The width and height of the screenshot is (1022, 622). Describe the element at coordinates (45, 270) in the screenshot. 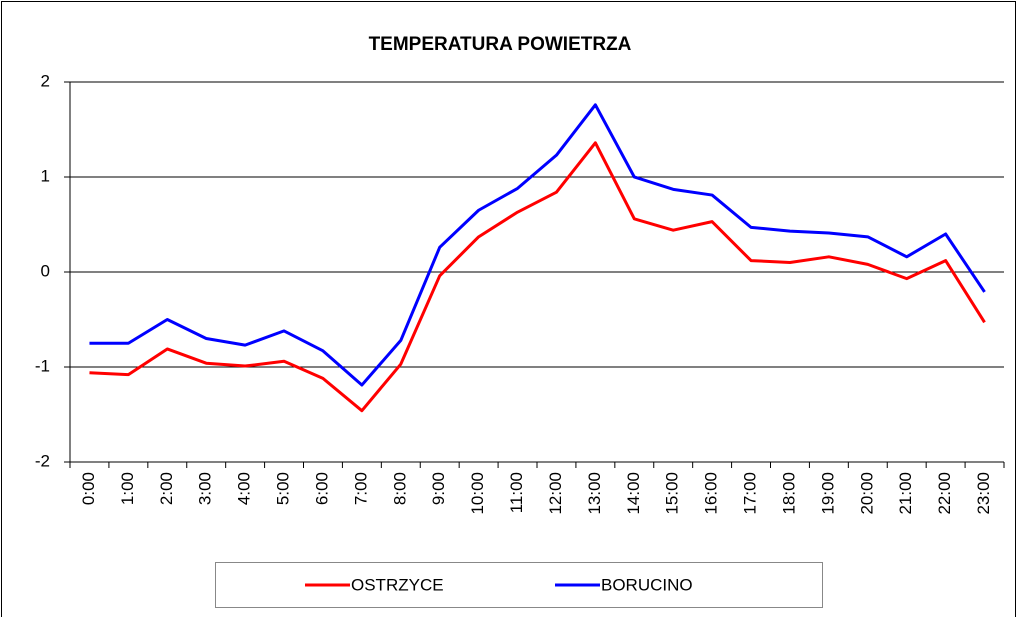

I see `y-tick-label: 0` at that location.